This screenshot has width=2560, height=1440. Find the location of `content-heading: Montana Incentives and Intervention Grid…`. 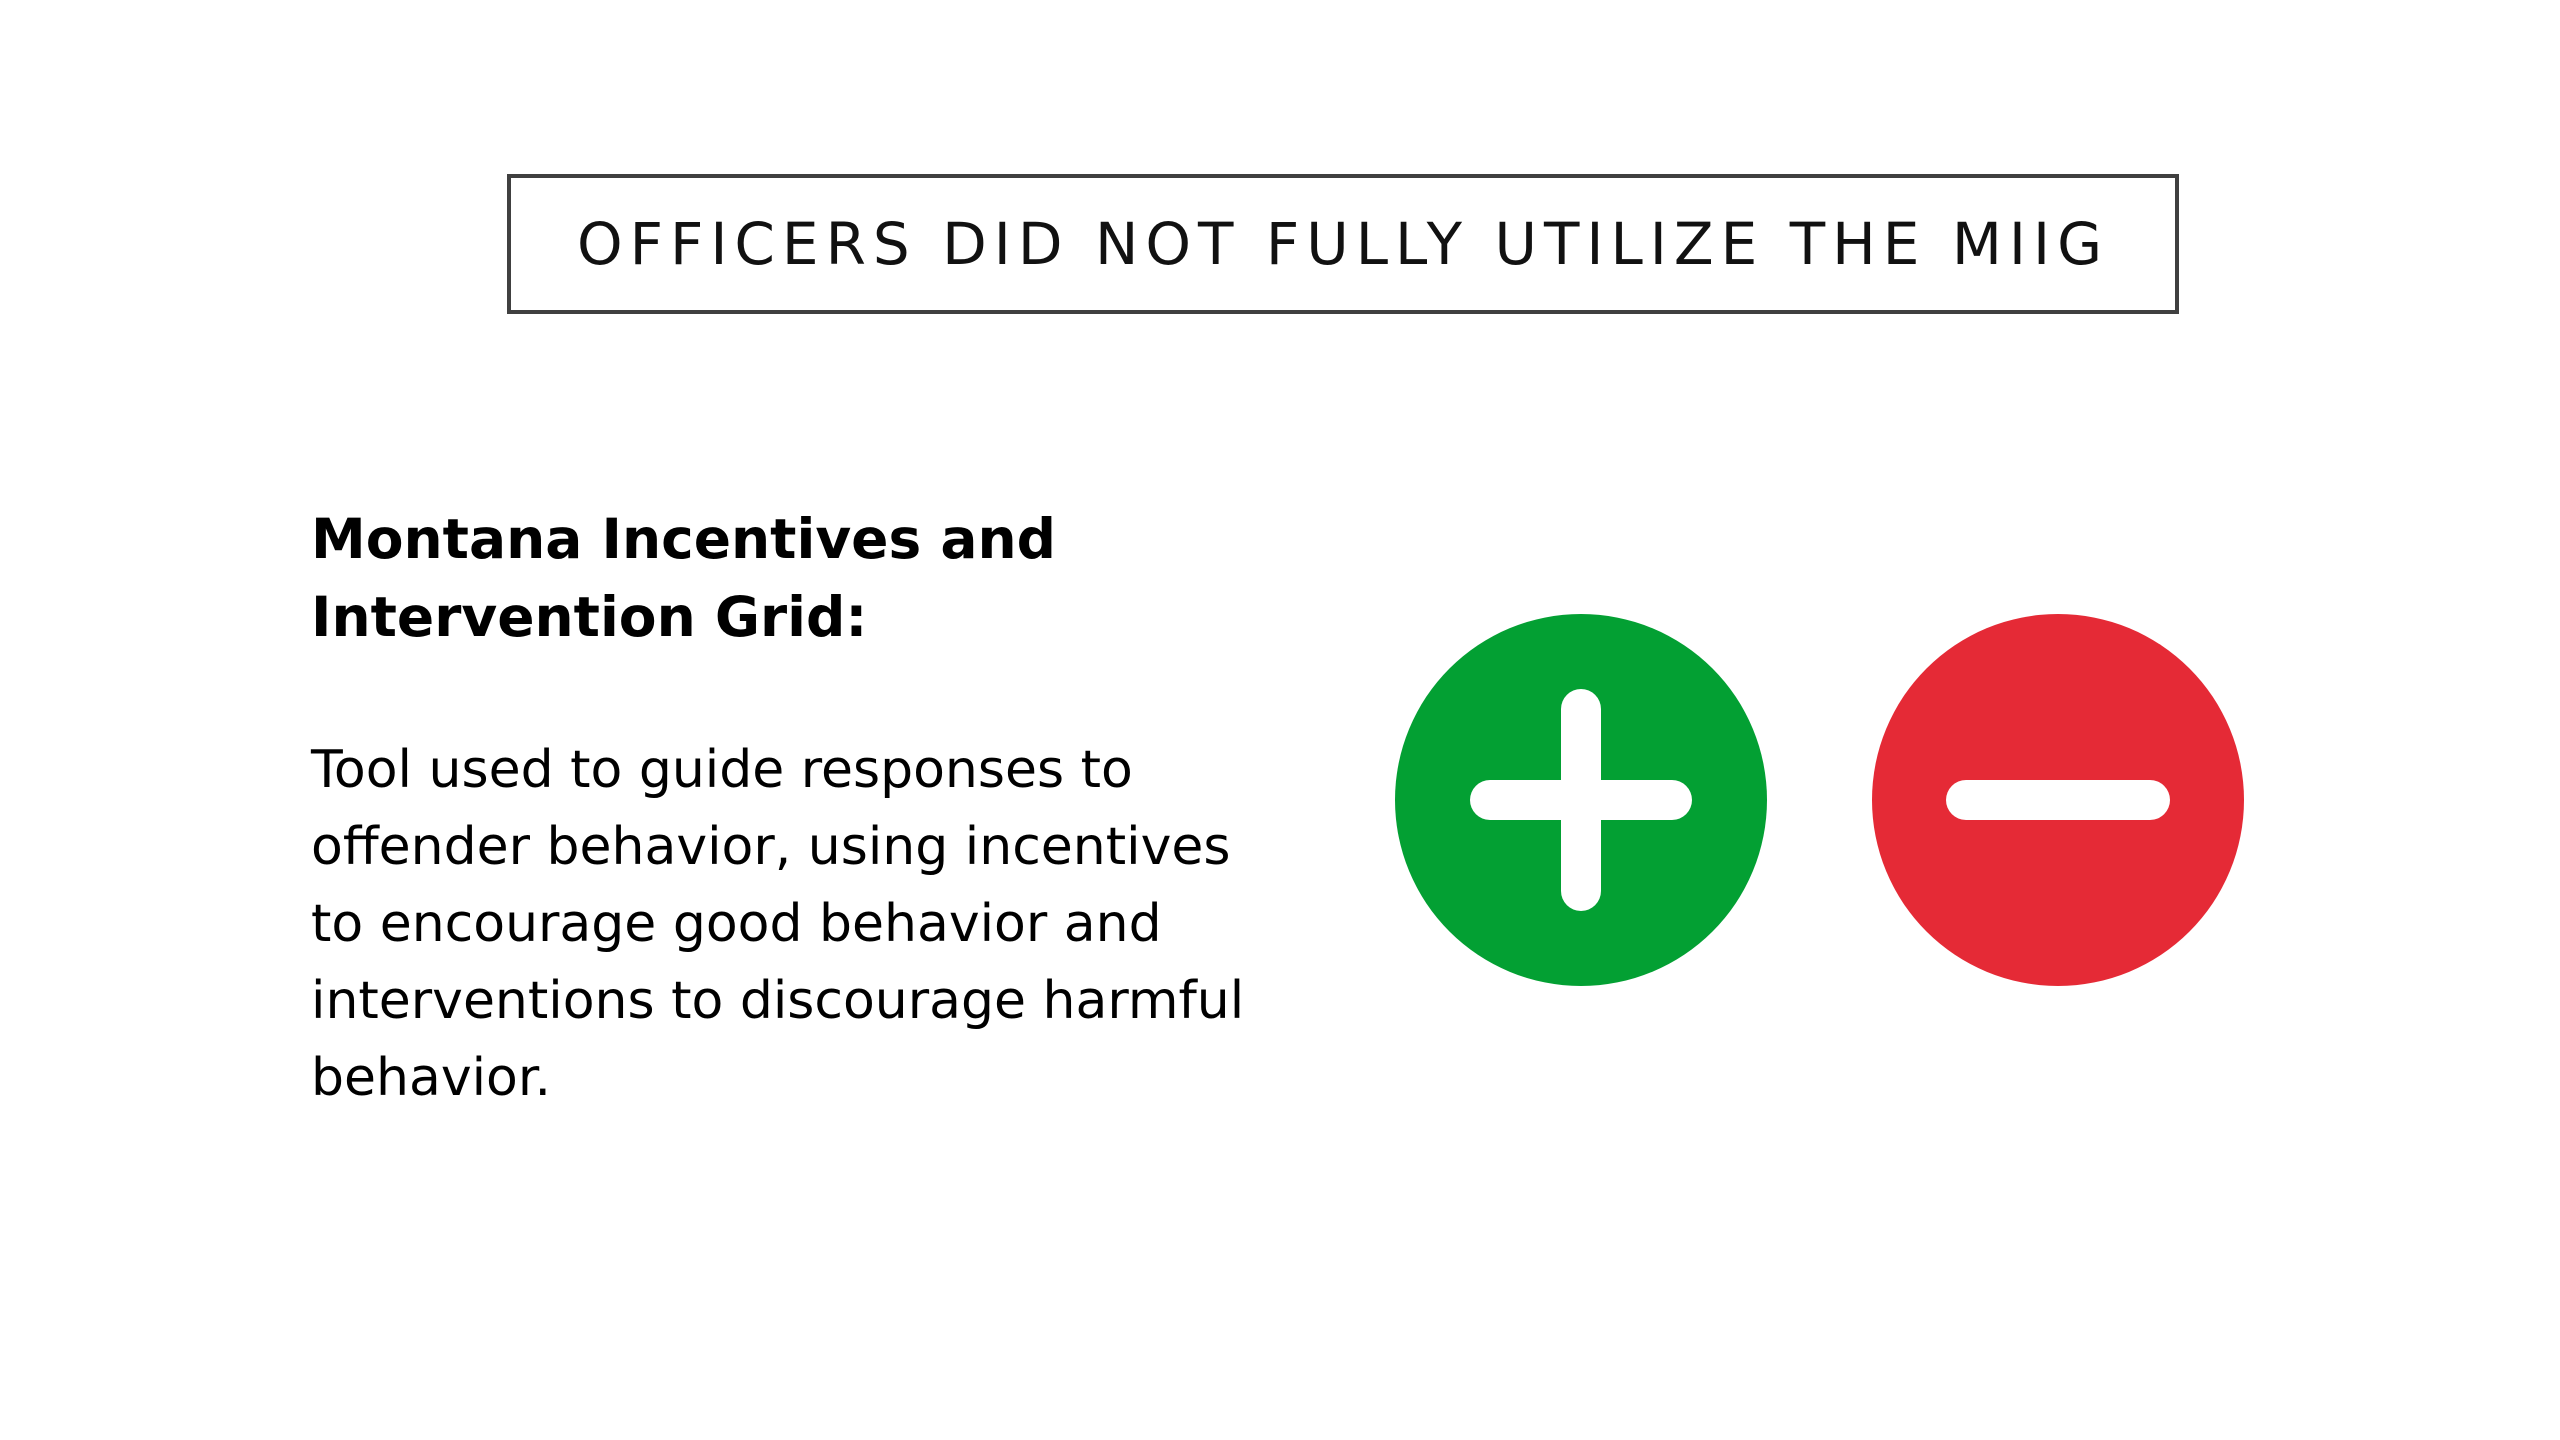

content-heading: Montana Incentives and Intervention Grid… is located at coordinates (683, 578).